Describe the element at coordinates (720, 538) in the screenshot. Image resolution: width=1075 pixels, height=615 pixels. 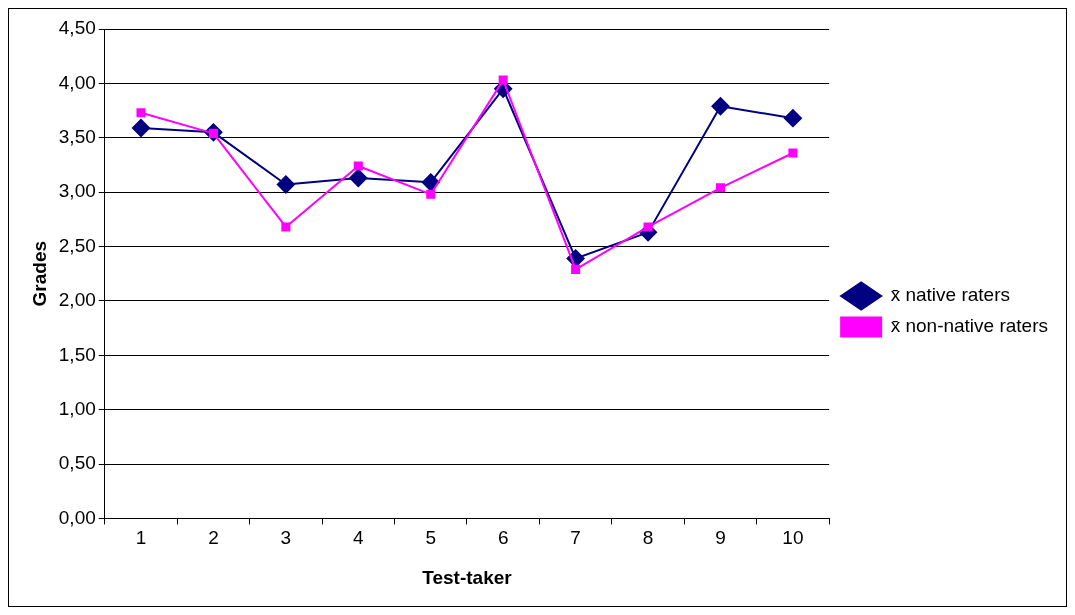
I see `x-tick-label: 9` at that location.